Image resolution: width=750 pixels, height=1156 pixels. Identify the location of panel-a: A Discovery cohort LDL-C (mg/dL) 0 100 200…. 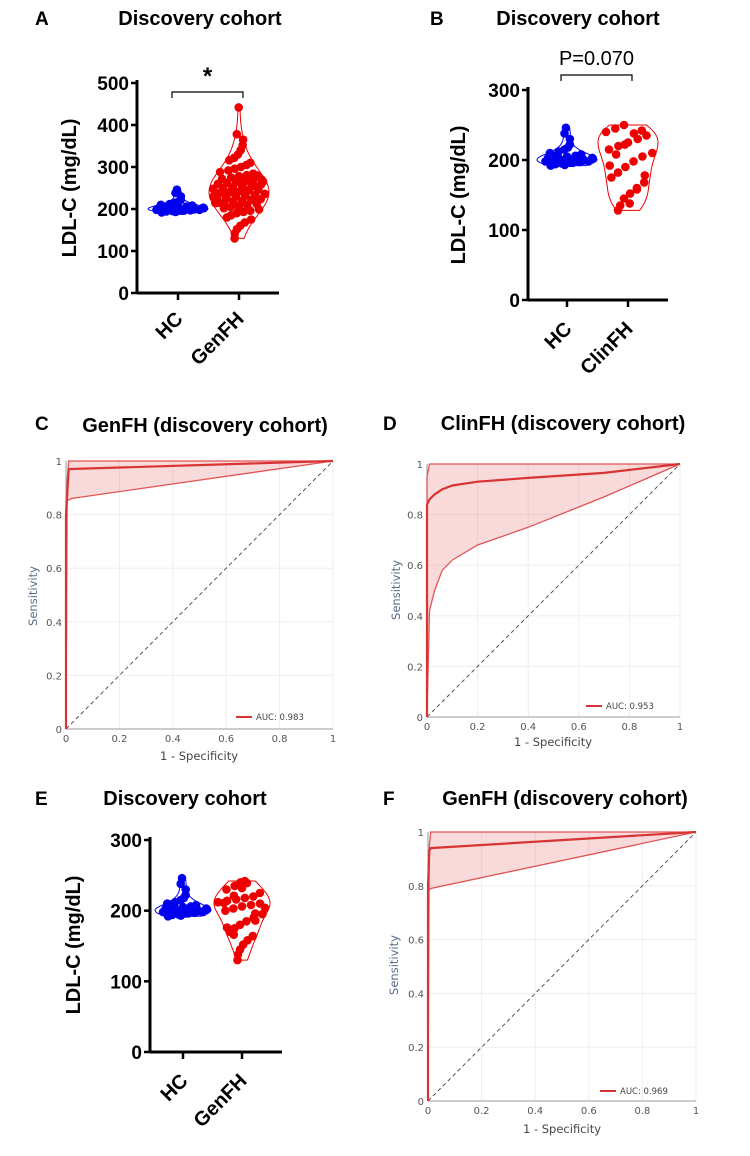
(158, 189).